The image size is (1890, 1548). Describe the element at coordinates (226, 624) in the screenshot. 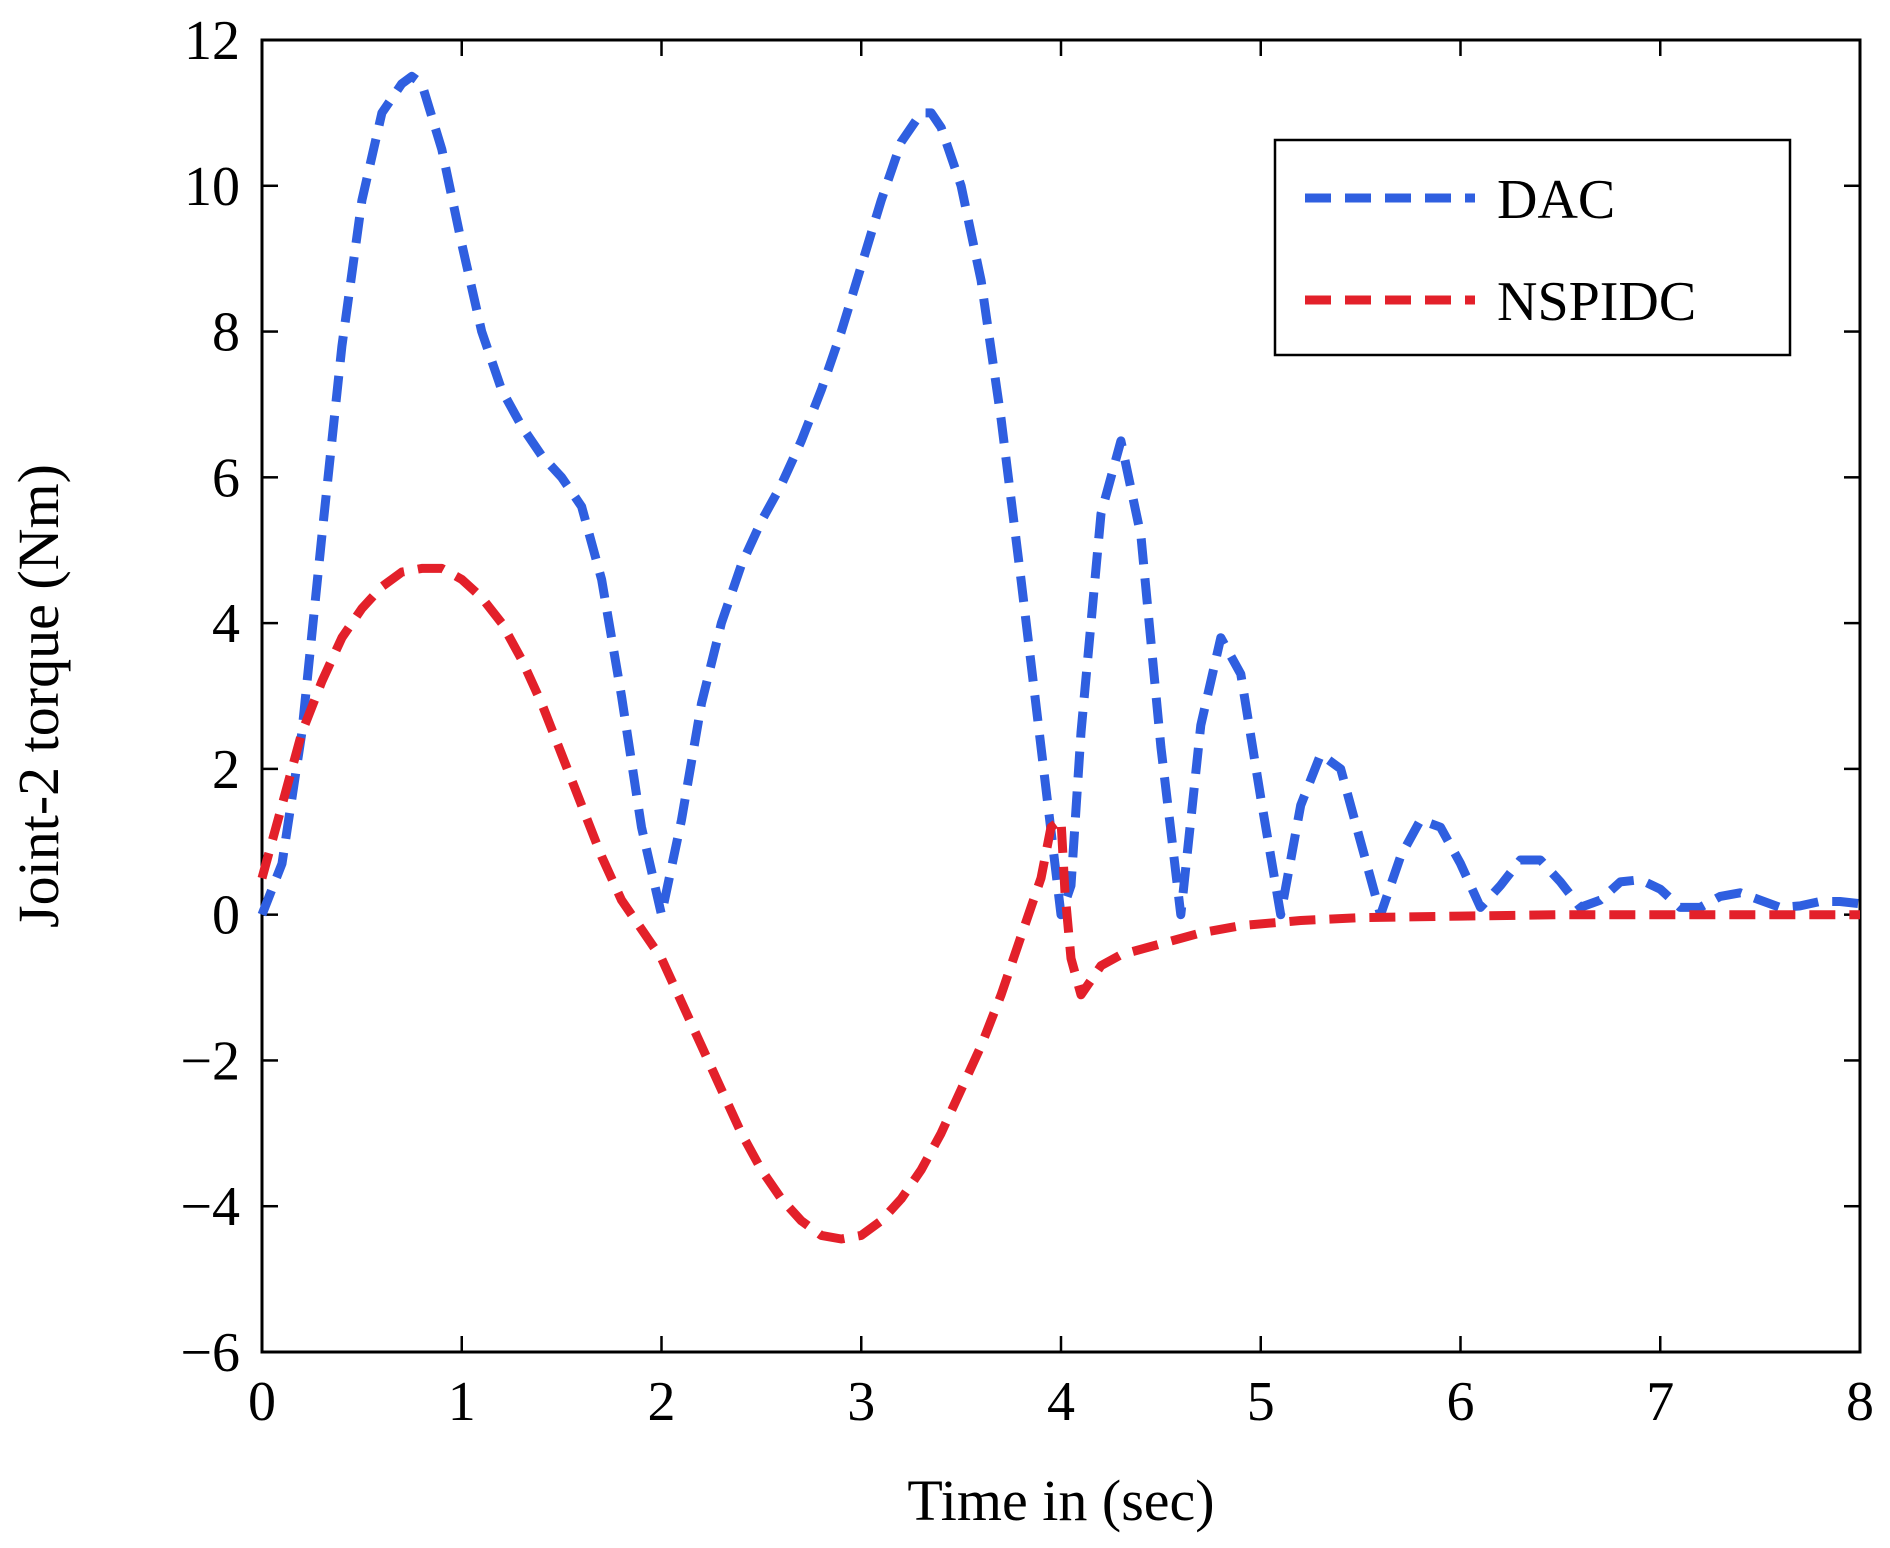

I see `y-tick-label: 4` at that location.